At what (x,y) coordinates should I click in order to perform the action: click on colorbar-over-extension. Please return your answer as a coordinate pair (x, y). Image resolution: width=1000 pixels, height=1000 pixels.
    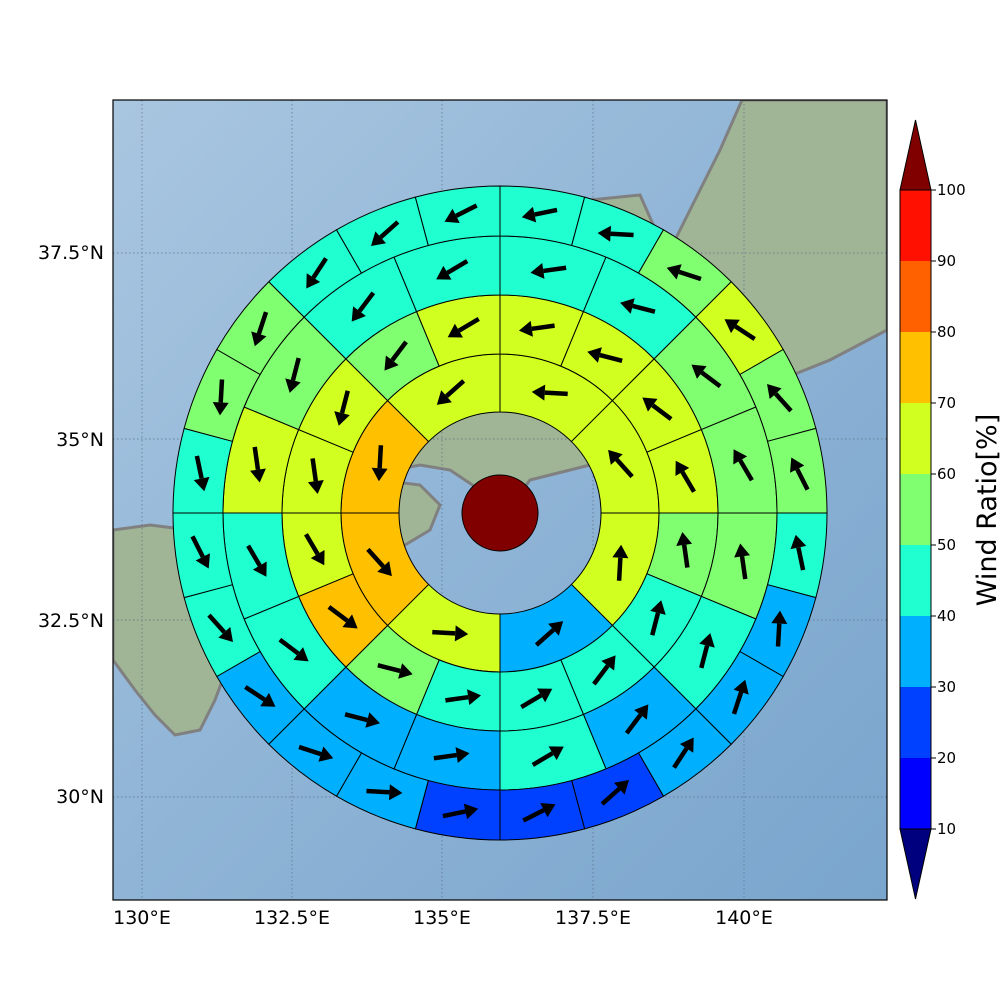
    Looking at the image, I should click on (915, 155).